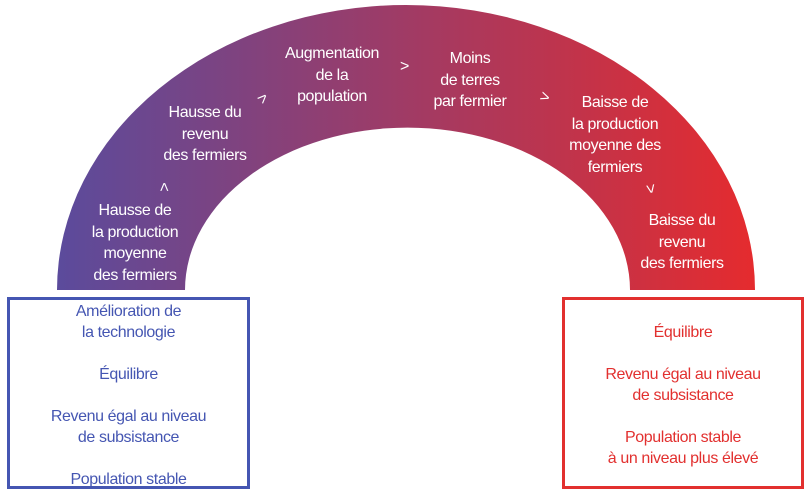 The width and height of the screenshot is (810, 496). What do you see at coordinates (470, 101) in the screenshot?
I see `label-line: par fermier` at bounding box center [470, 101].